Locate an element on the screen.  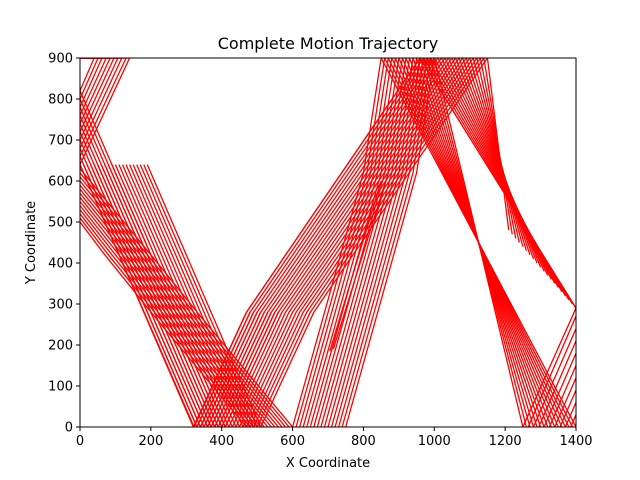
y-axis-label: Y Coordinate is located at coordinates (31, 243).